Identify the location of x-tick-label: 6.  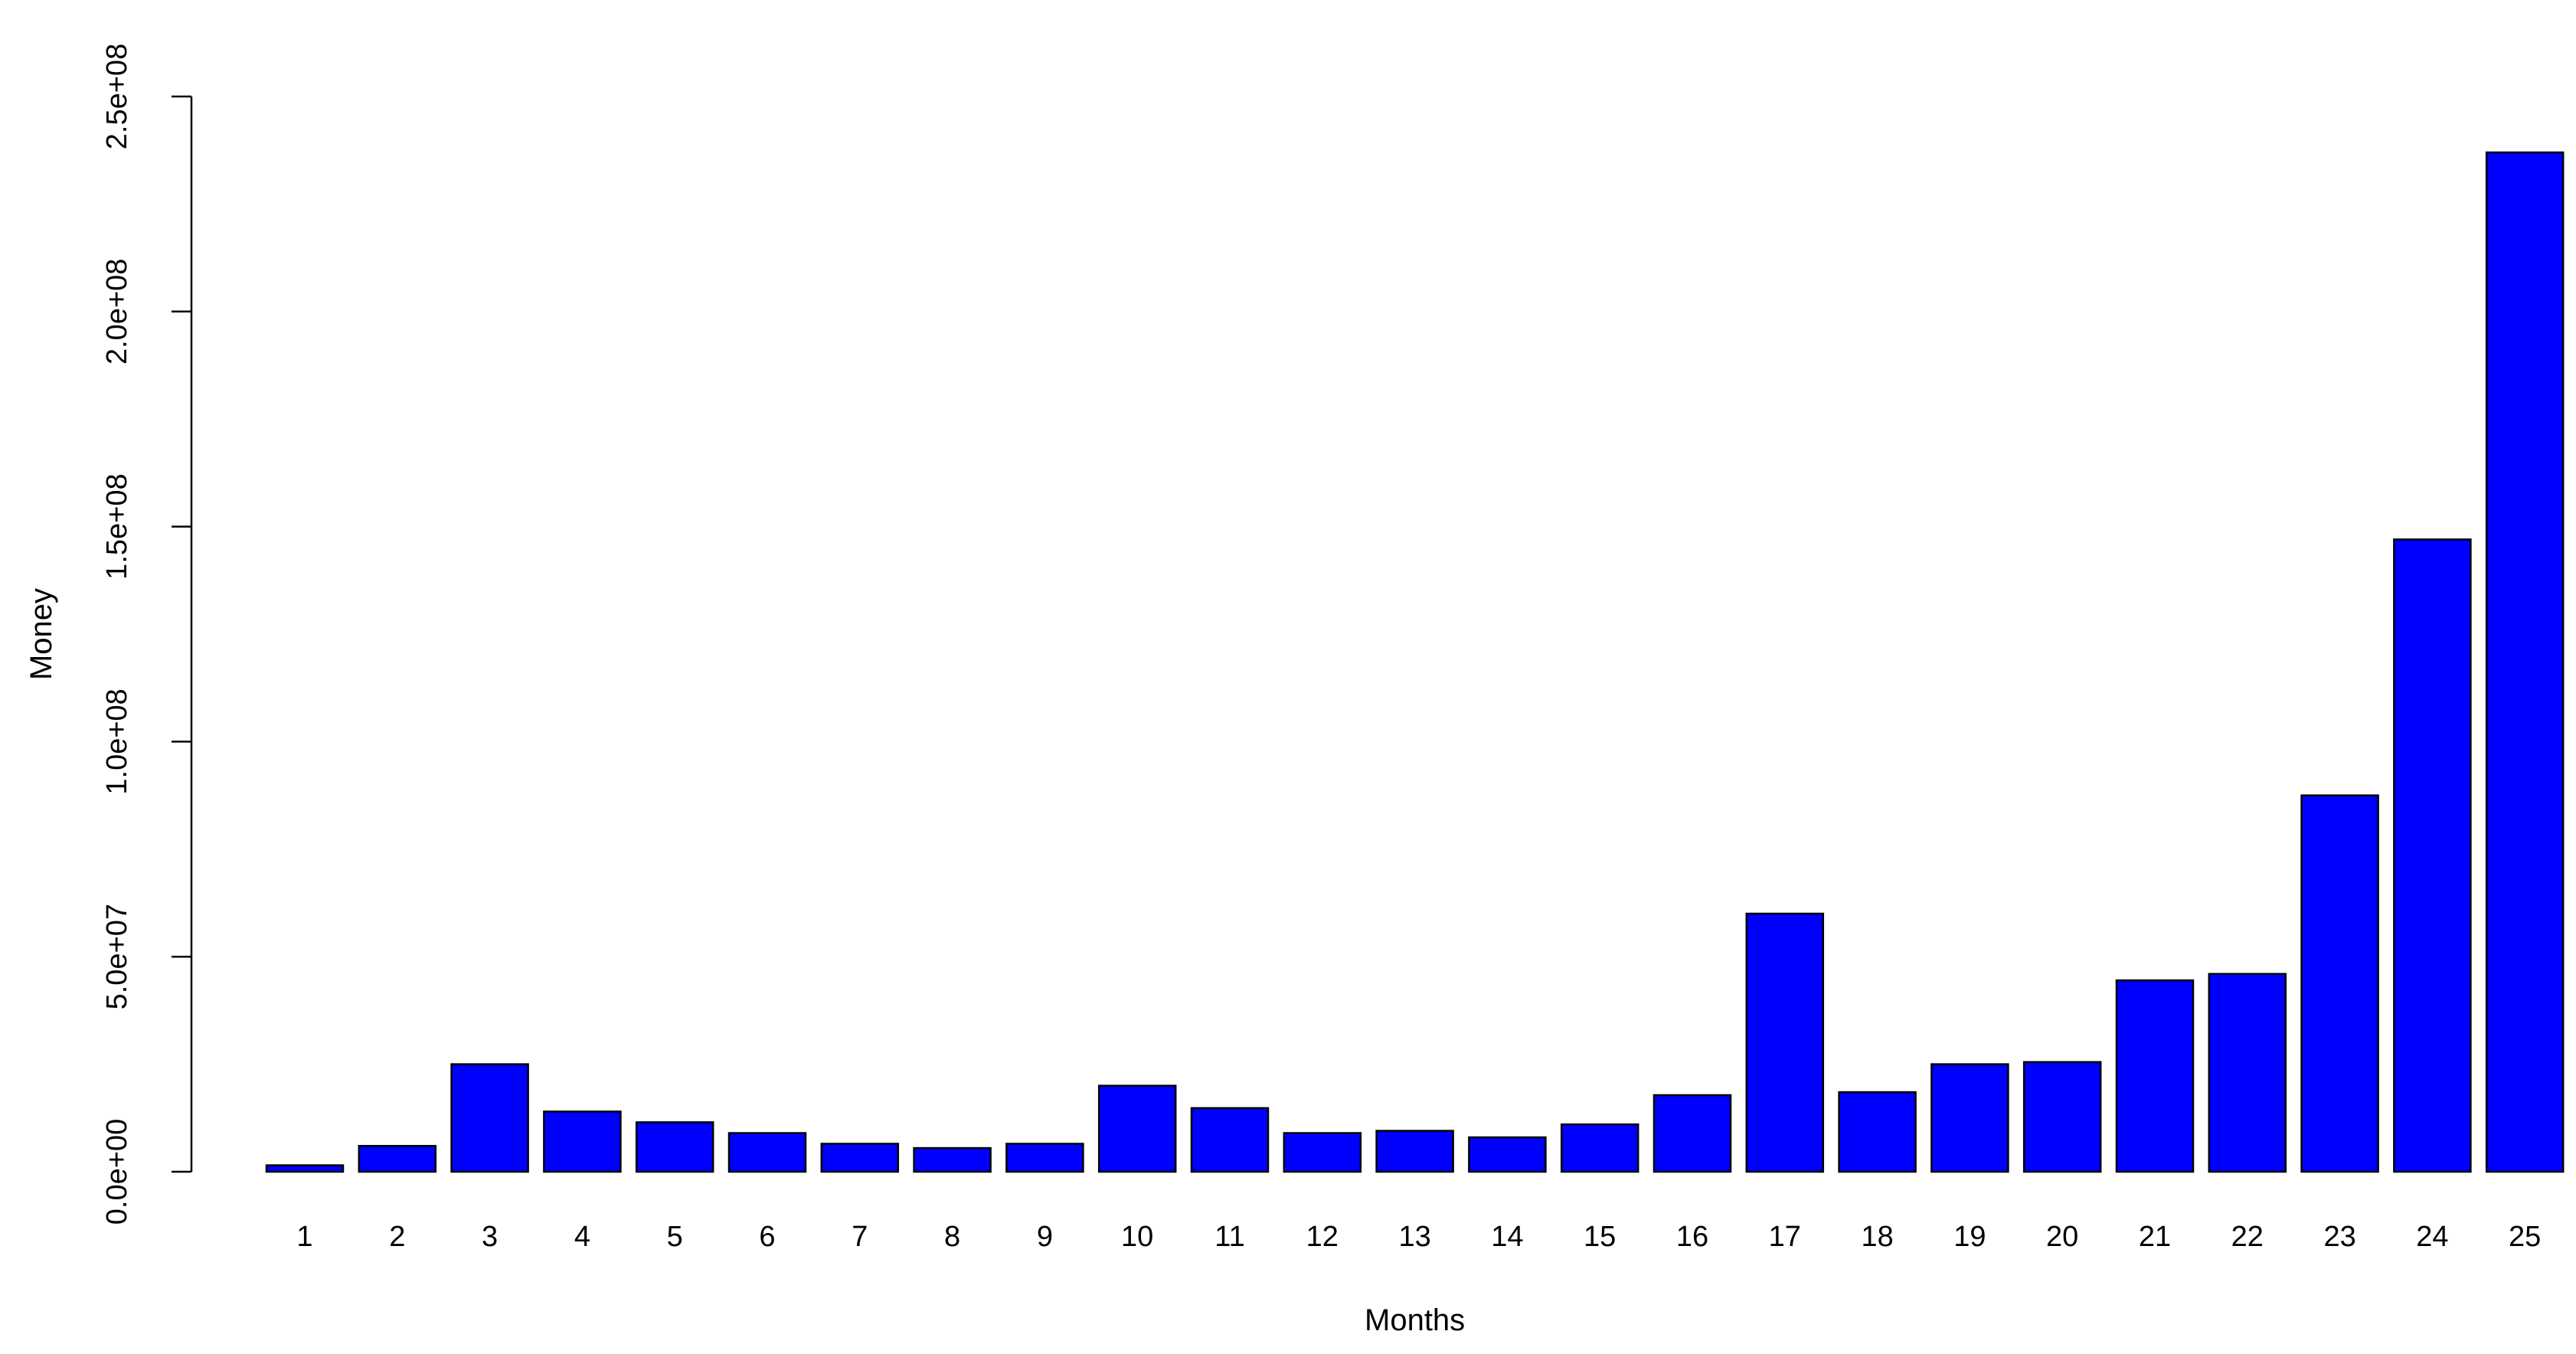
(767, 1237).